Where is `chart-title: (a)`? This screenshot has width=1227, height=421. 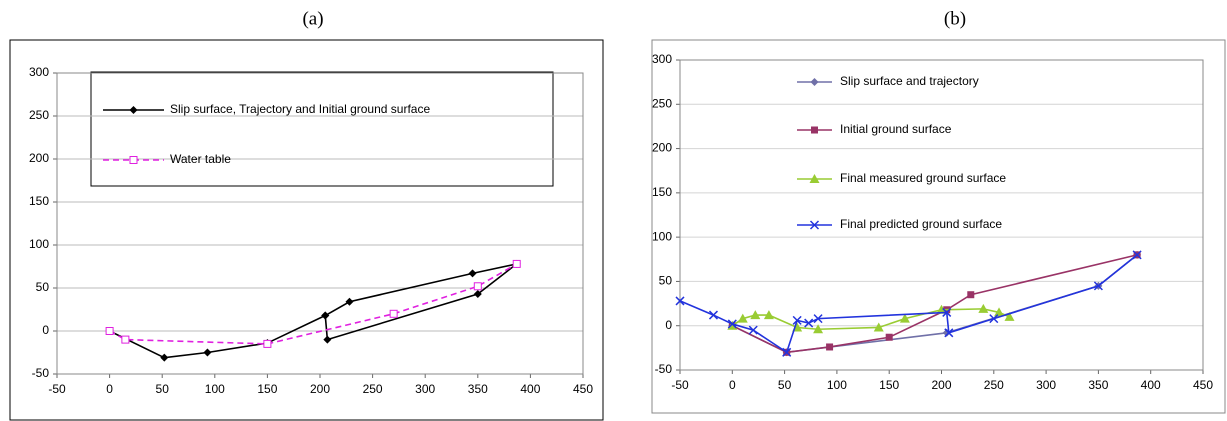 chart-title: (a) is located at coordinates (312, 18).